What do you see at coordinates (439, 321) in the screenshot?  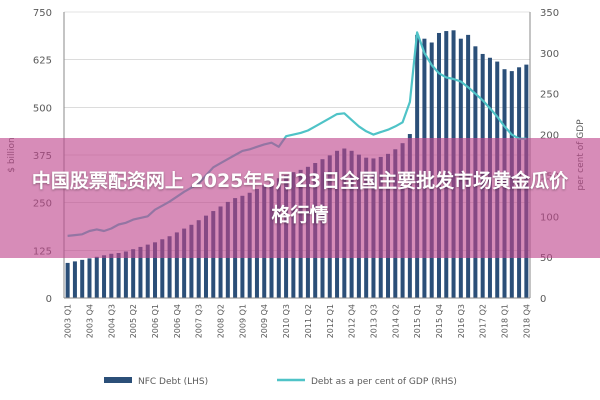 I see `x-tick-label: 2015 Q4` at bounding box center [439, 321].